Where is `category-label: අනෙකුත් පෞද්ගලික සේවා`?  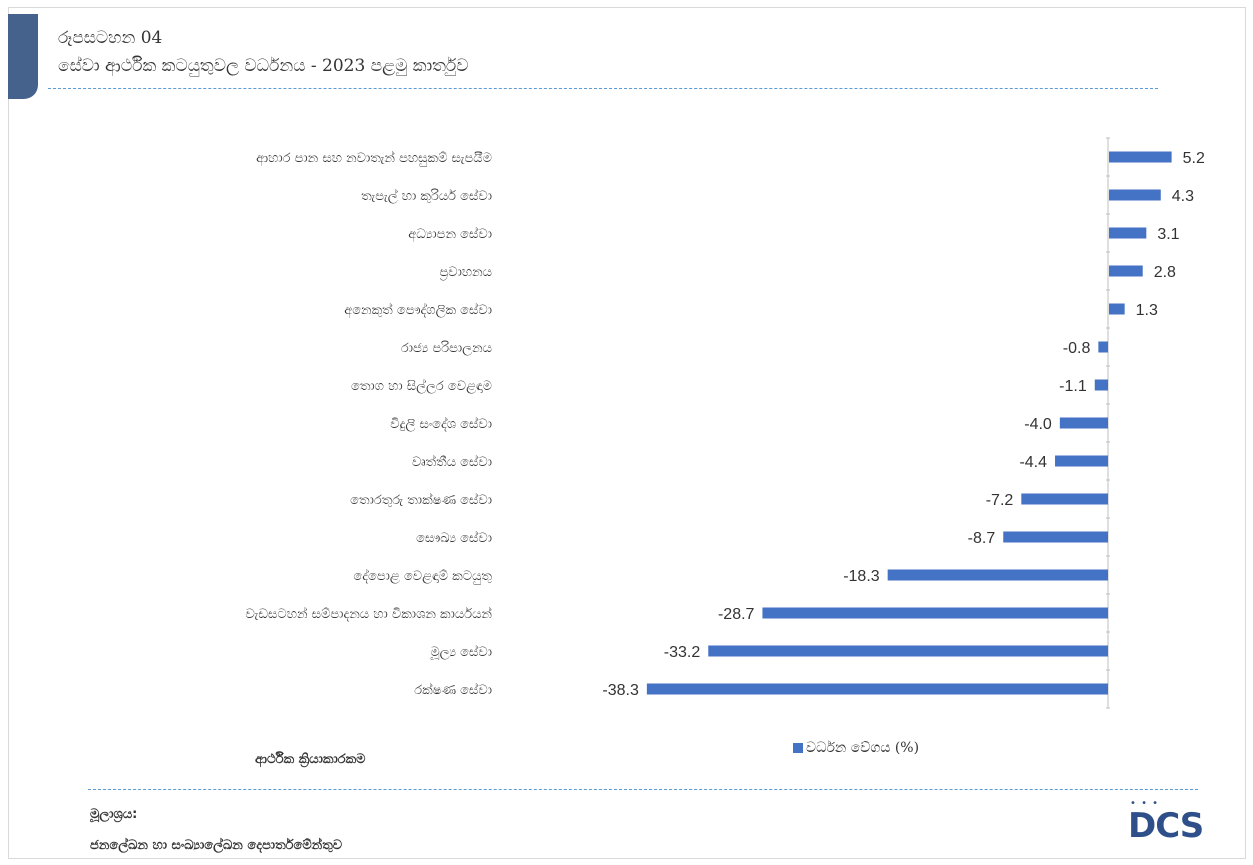
category-label: අනෙකුත් පෞද්ගලික සේවා is located at coordinates (418, 310).